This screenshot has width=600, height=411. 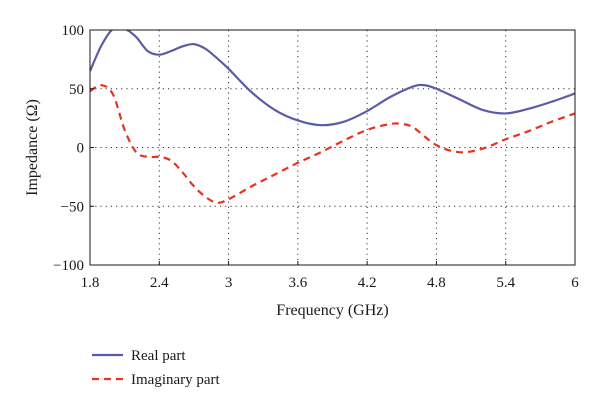 What do you see at coordinates (68, 266) in the screenshot?
I see `y-tick-label: −100` at bounding box center [68, 266].